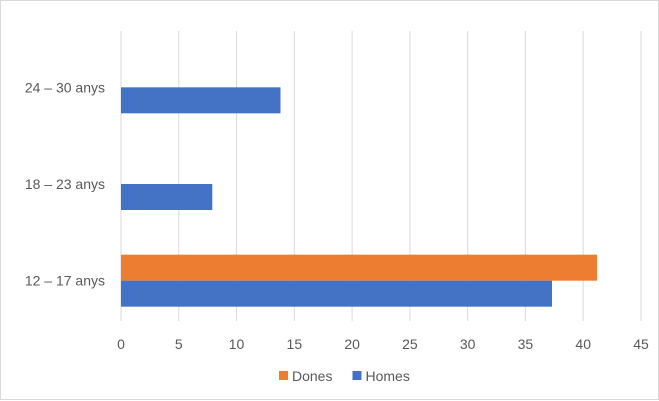 The width and height of the screenshot is (659, 401). Describe the element at coordinates (121, 344) in the screenshot. I see `x-tick-label: 0` at that location.